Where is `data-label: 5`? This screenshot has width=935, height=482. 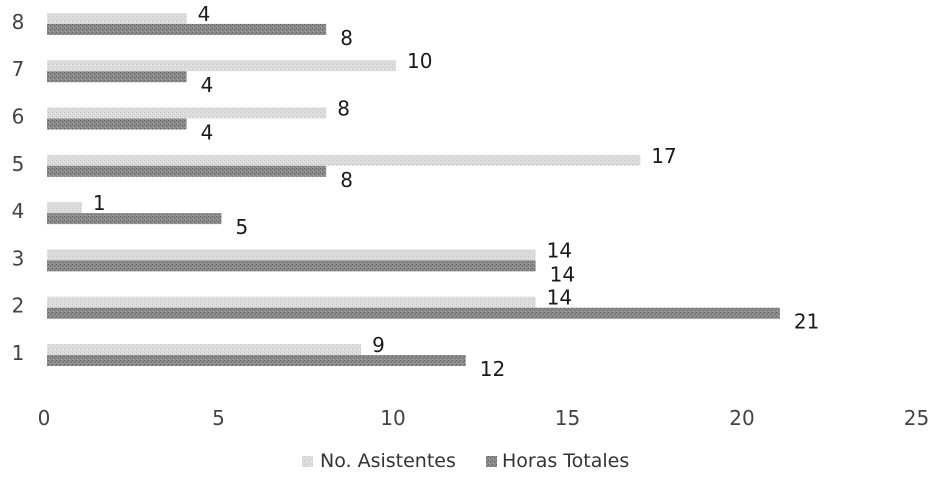 data-label: 5 is located at coordinates (242, 227).